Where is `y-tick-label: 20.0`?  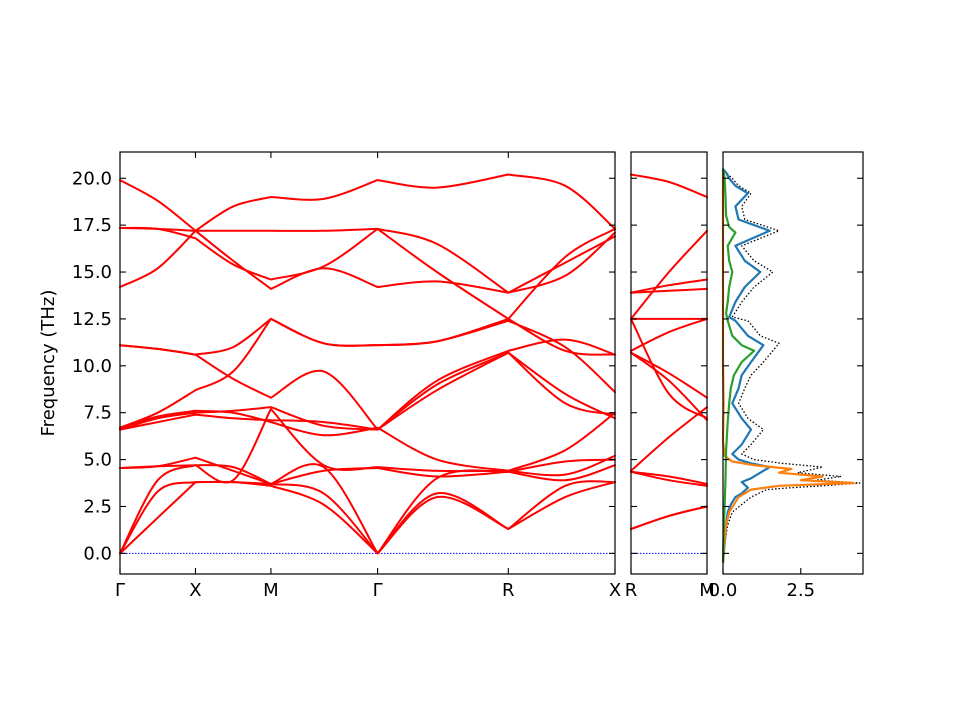 y-tick-label: 20.0 is located at coordinates (92, 178).